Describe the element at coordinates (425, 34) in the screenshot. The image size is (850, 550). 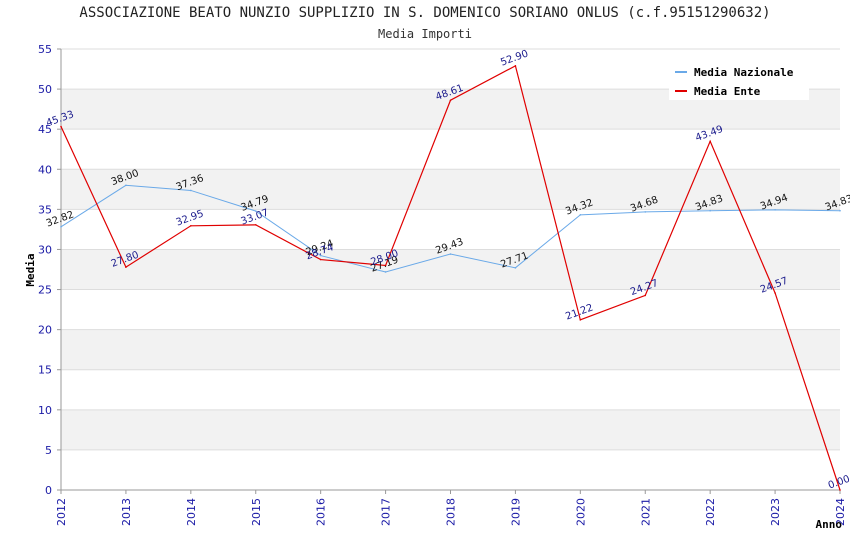
I see `chart-subtitle: Media Importi` at that location.